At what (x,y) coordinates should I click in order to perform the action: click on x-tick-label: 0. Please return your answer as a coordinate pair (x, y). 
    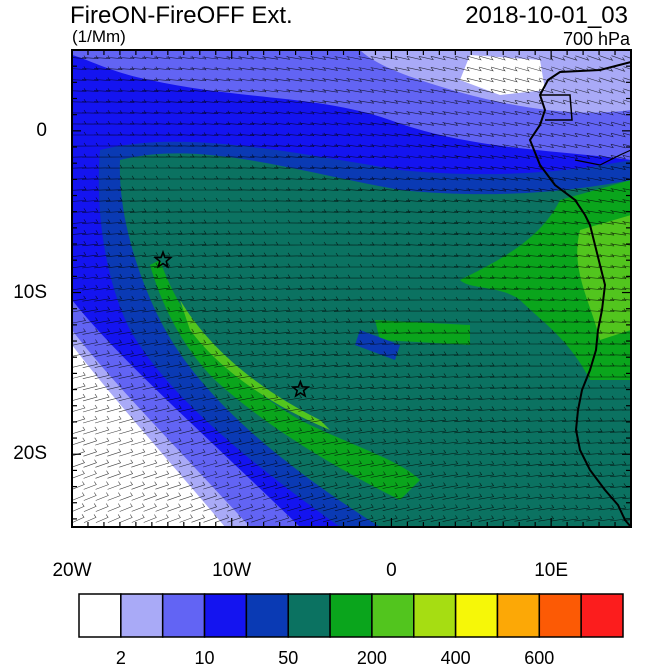
    Looking at the image, I should click on (391, 570).